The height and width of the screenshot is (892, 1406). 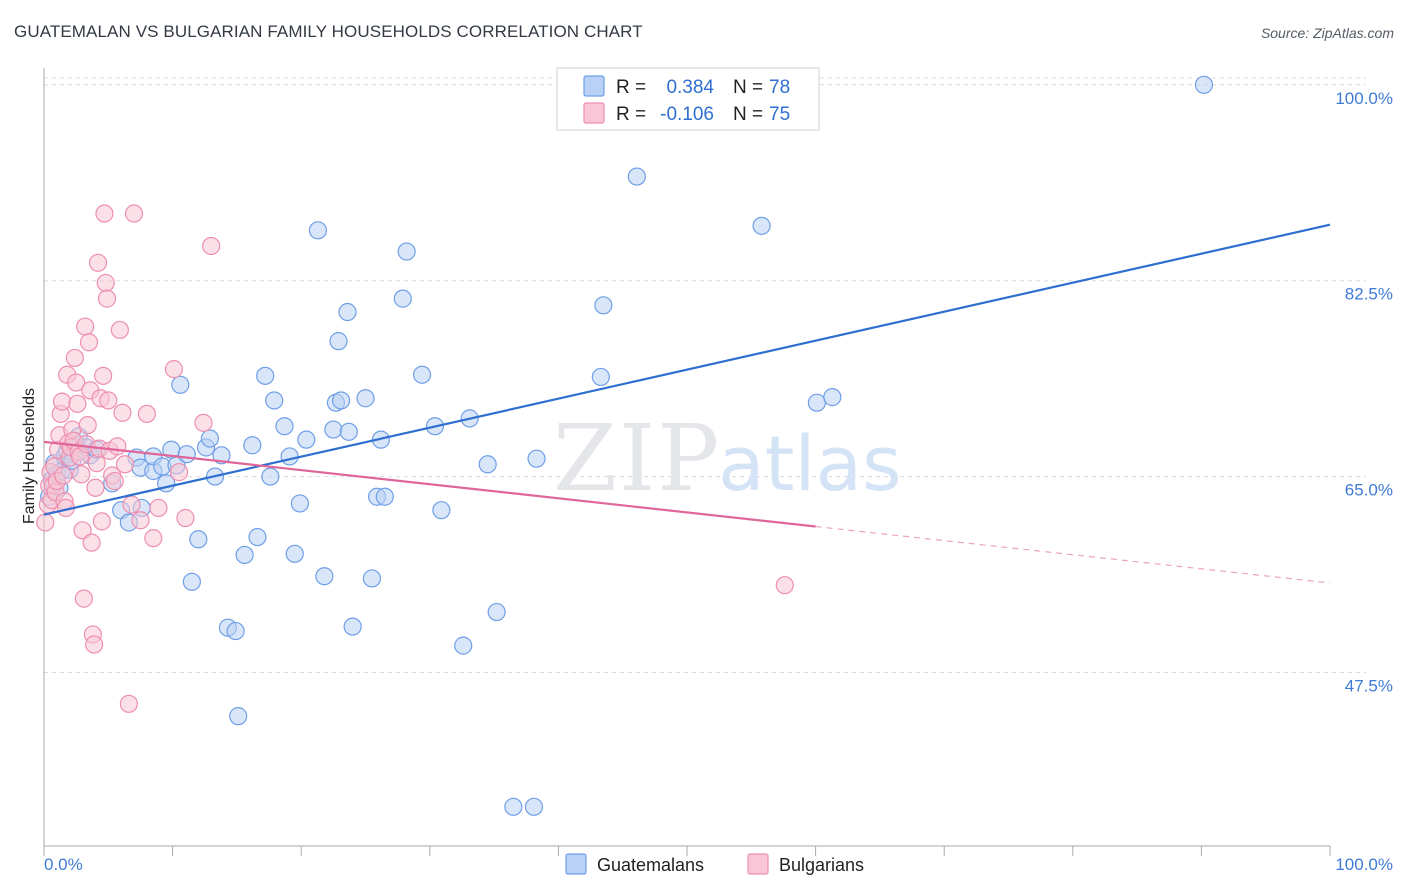 I want to click on watermark-zip: ZIP, so click(x=637, y=458).